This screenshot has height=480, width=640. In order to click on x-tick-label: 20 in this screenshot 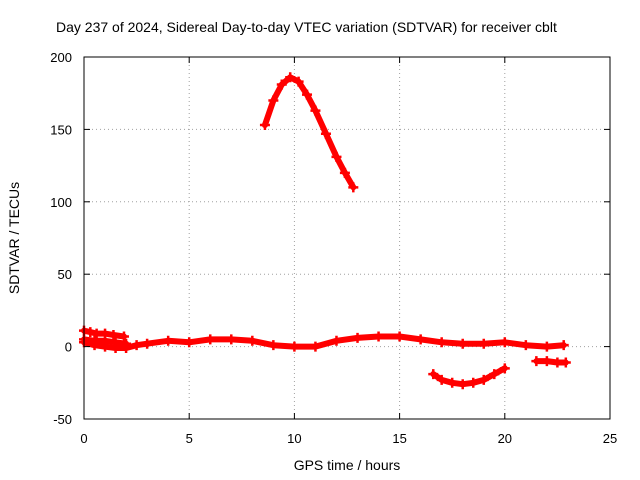, I will do `click(505, 438)`.